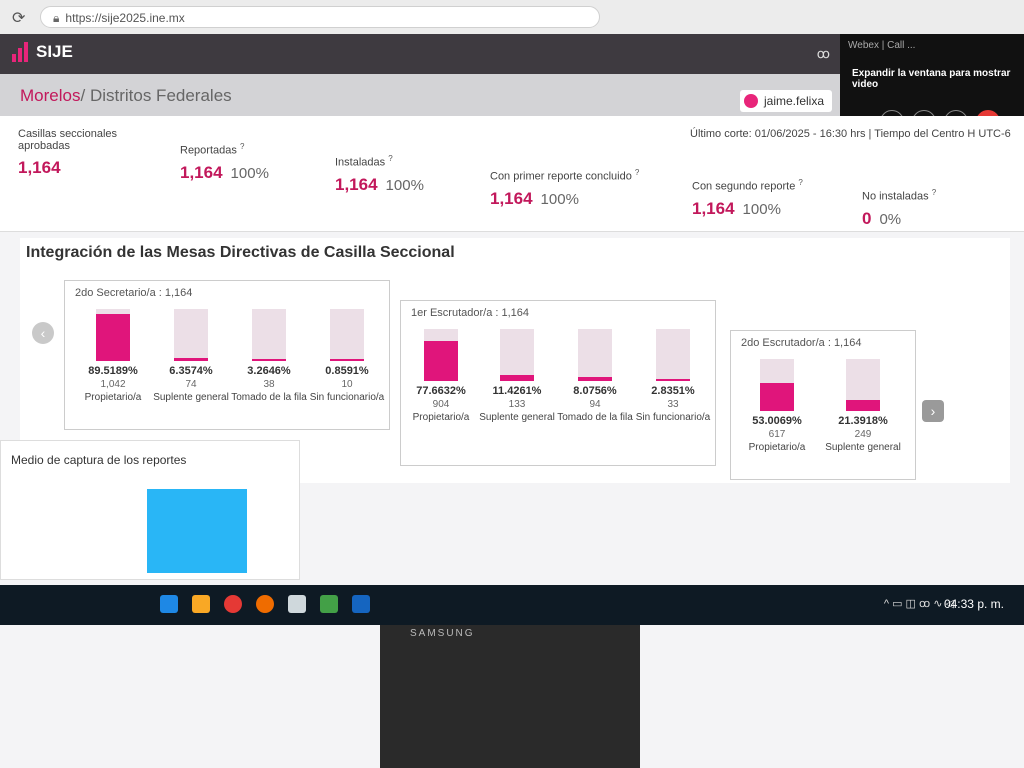 This screenshot has width=1024, height=768. What do you see at coordinates (595, 417) in the screenshot?
I see `metric-label: Tomado de la fila` at bounding box center [595, 417].